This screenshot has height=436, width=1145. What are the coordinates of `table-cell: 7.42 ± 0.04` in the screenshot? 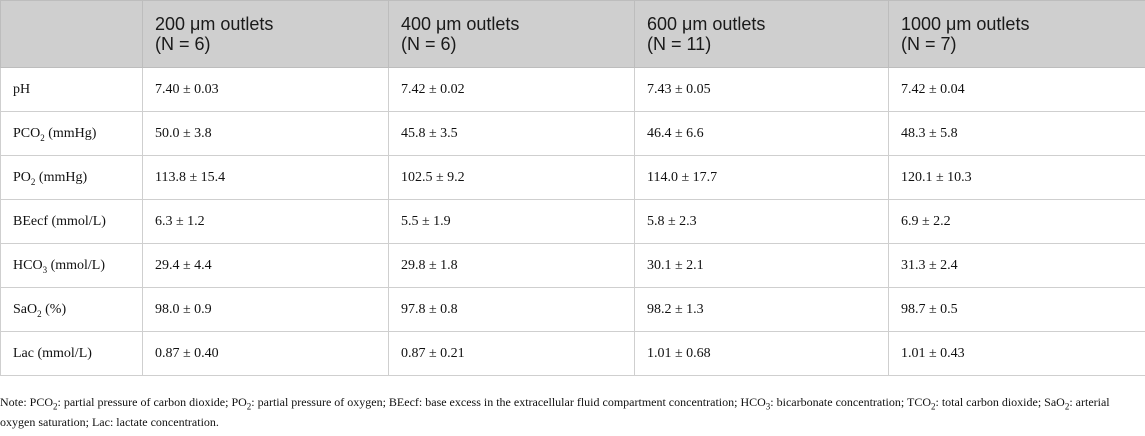 It's located at (1016, 89).